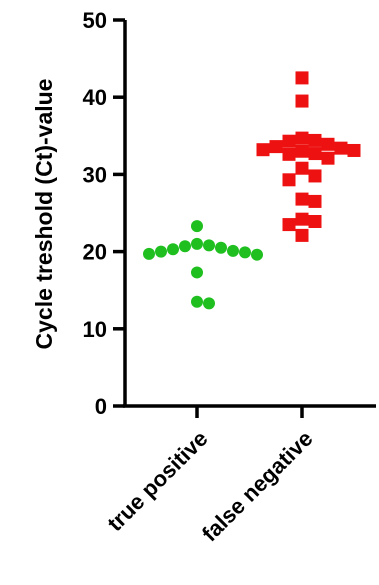 The image size is (379, 585). Describe the element at coordinates (104, 213) in the screenshot. I see `y-axis-ticks: 0 10 20 30 40 50` at that location.